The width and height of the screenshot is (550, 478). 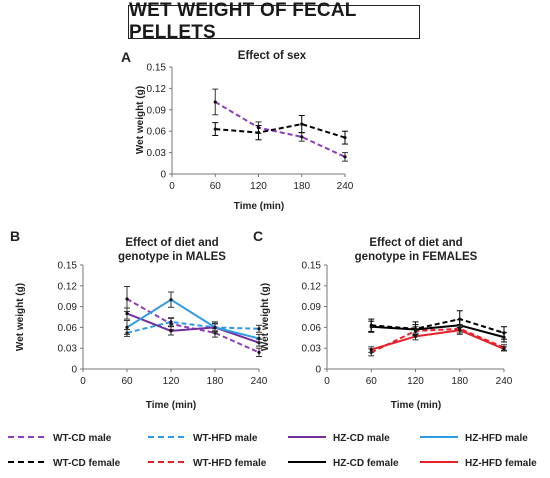 I want to click on panel-a-y-tick-label: 0.12, so click(x=157, y=89).